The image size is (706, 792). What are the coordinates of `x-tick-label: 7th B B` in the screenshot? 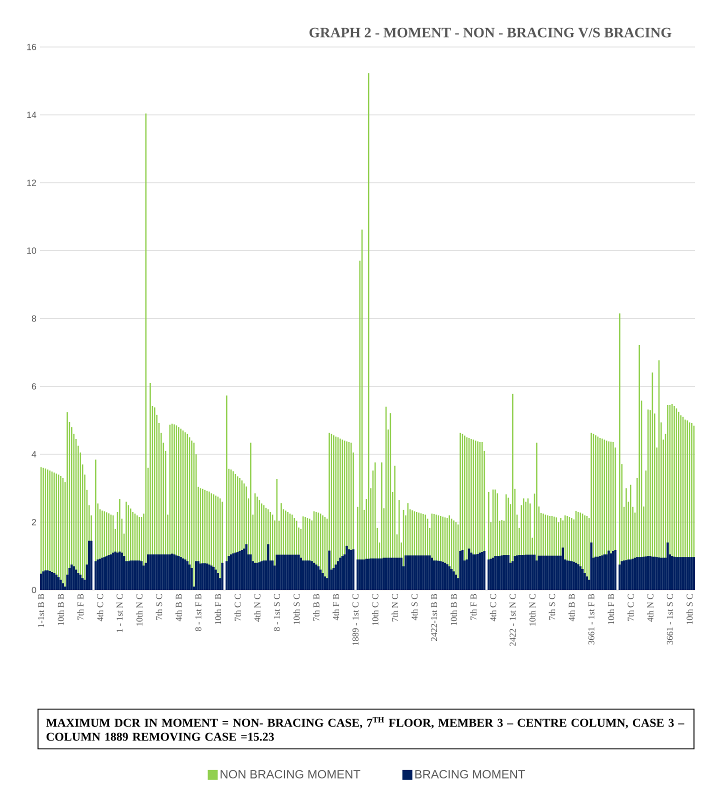 It's located at (316, 607).